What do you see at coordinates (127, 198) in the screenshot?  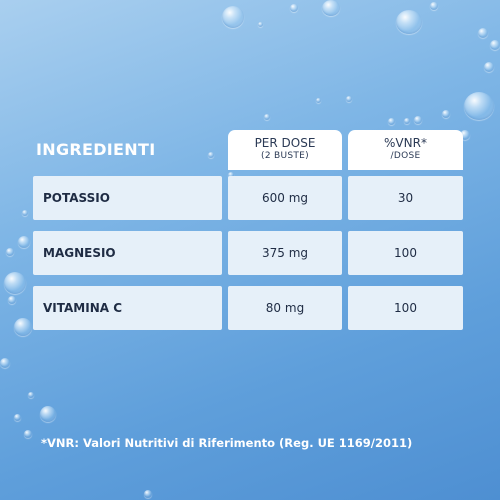 I see `row-name-potassio: POTASSIO` at bounding box center [127, 198].